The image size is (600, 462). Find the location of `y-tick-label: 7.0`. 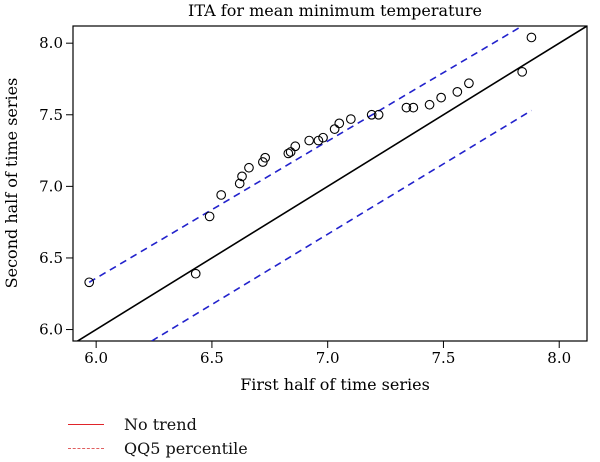

y-tick-label: 7.0 is located at coordinates (51, 186).